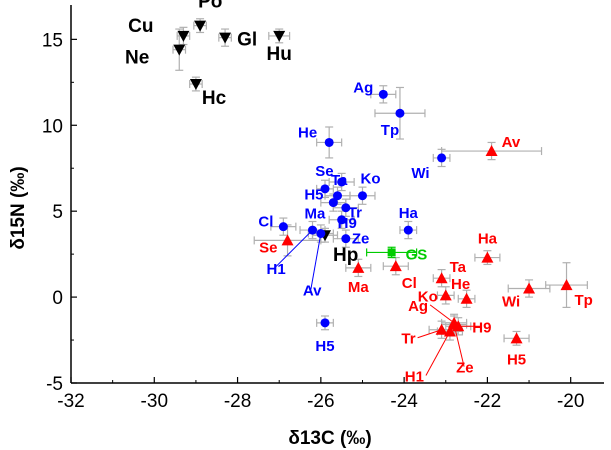  Describe the element at coordinates (487, 401) in the screenshot. I see `x-tick-label: -22` at that location.